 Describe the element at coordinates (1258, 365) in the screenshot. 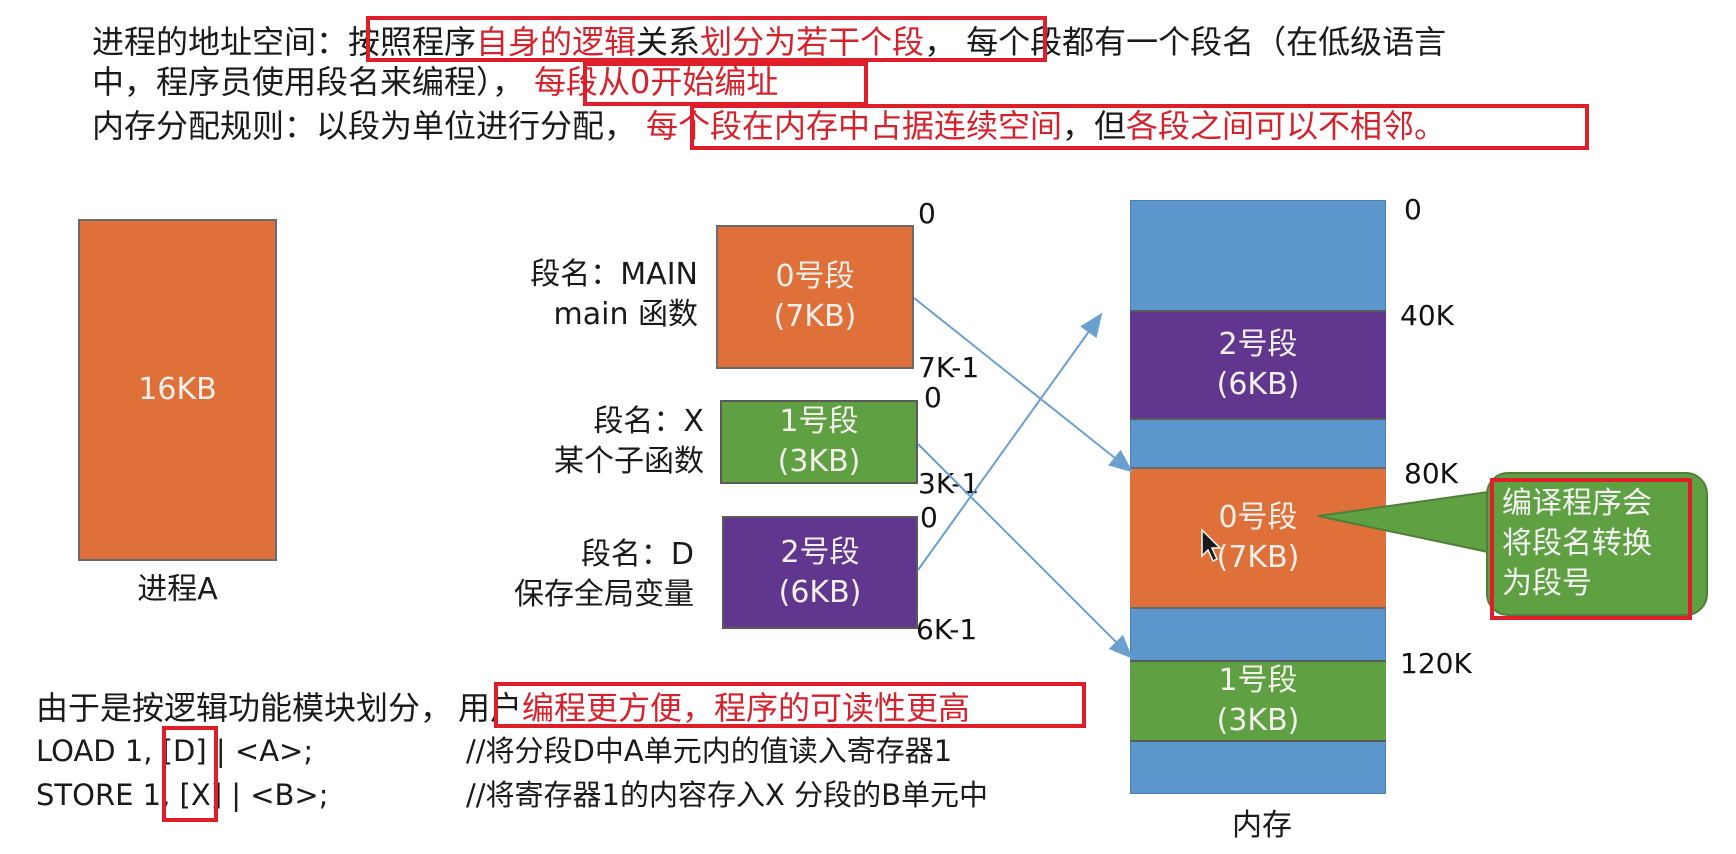

I see `memory-block-segment-2: 2号段 (6KB)` at that location.